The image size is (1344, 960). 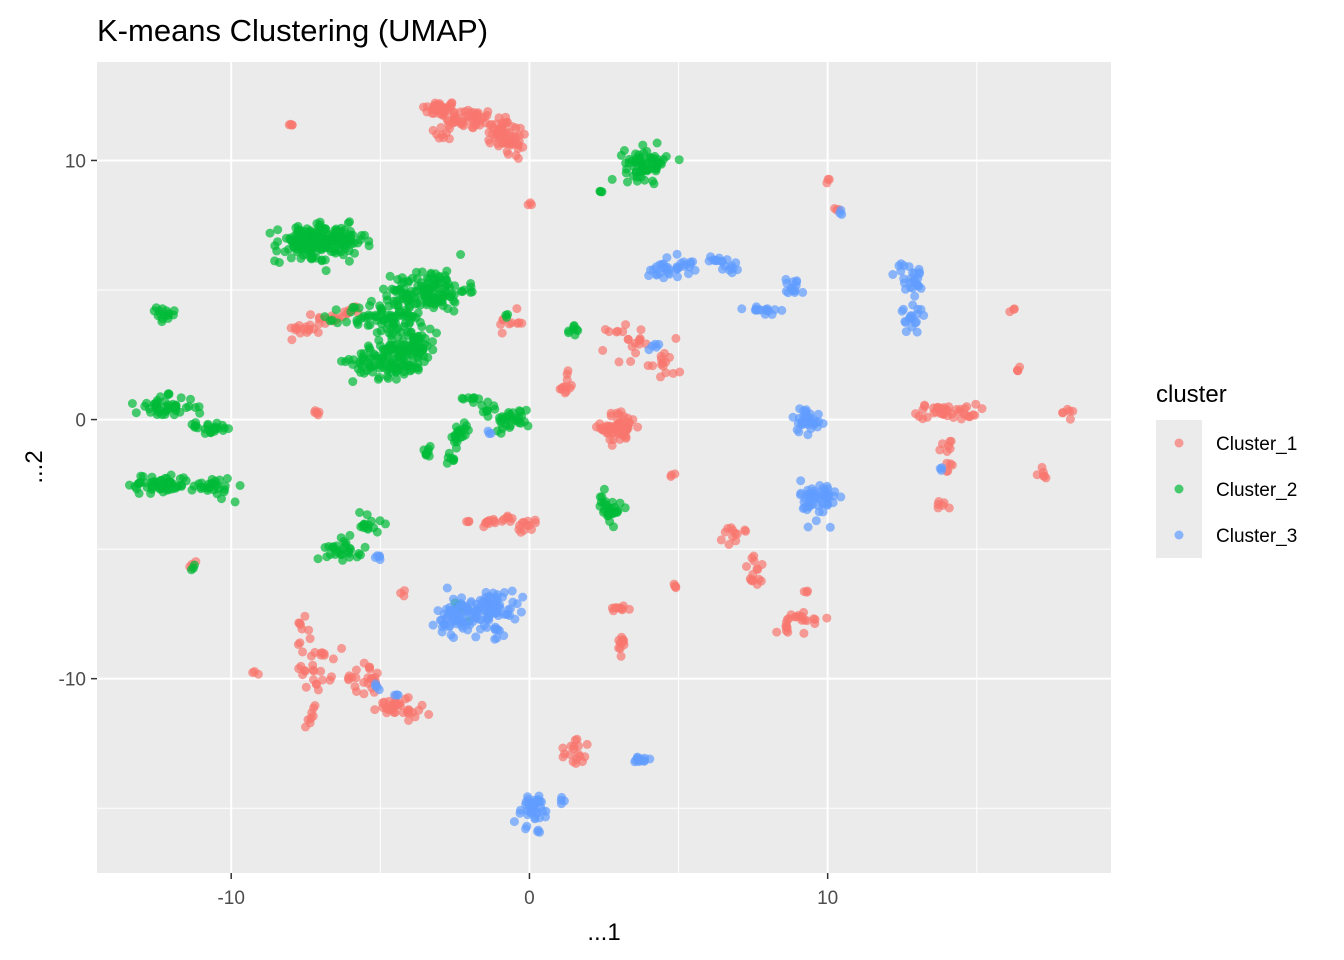 What do you see at coordinates (603, 932) in the screenshot?
I see `x-axis-title: ...1` at bounding box center [603, 932].